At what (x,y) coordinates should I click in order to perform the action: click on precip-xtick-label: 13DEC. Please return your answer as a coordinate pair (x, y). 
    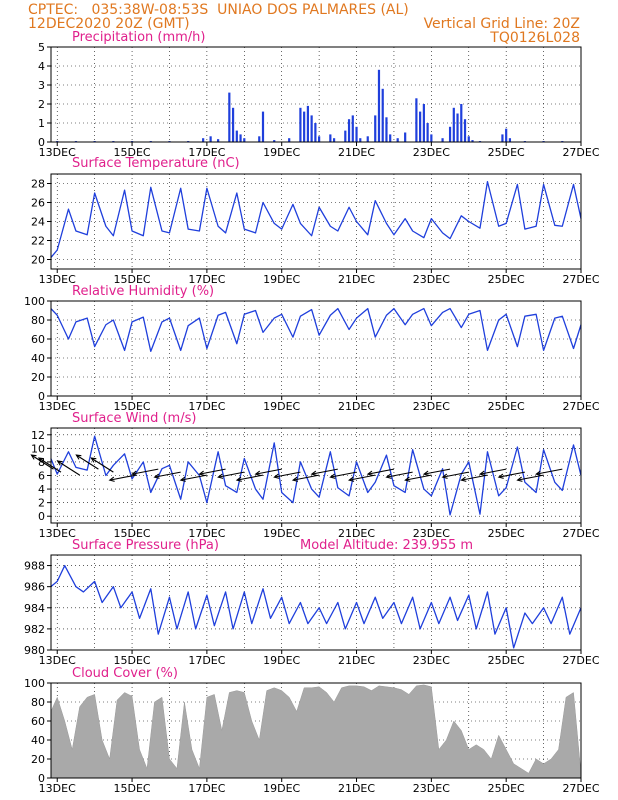
    Looking at the image, I should click on (57, 152).